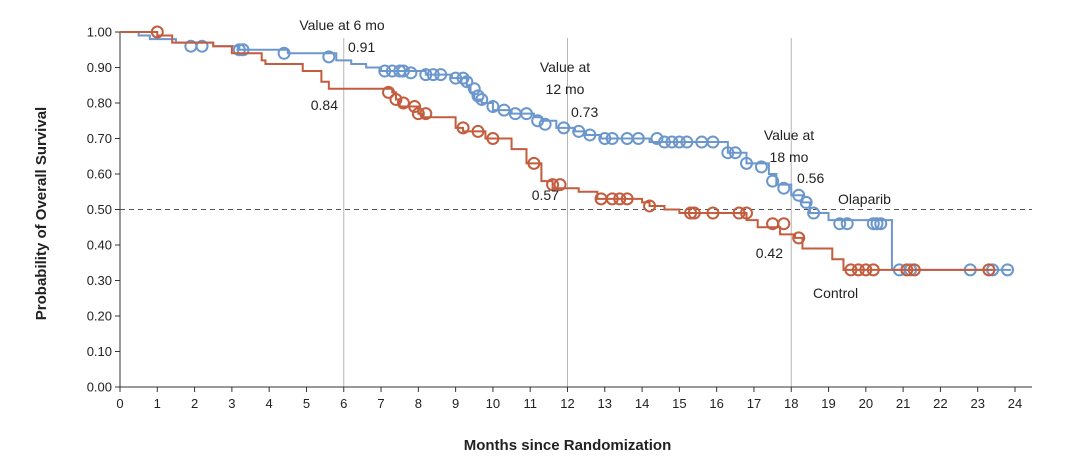 This screenshot has width=1080, height=466. Describe the element at coordinates (754, 403) in the screenshot. I see `x-tick-label: 17` at that location.